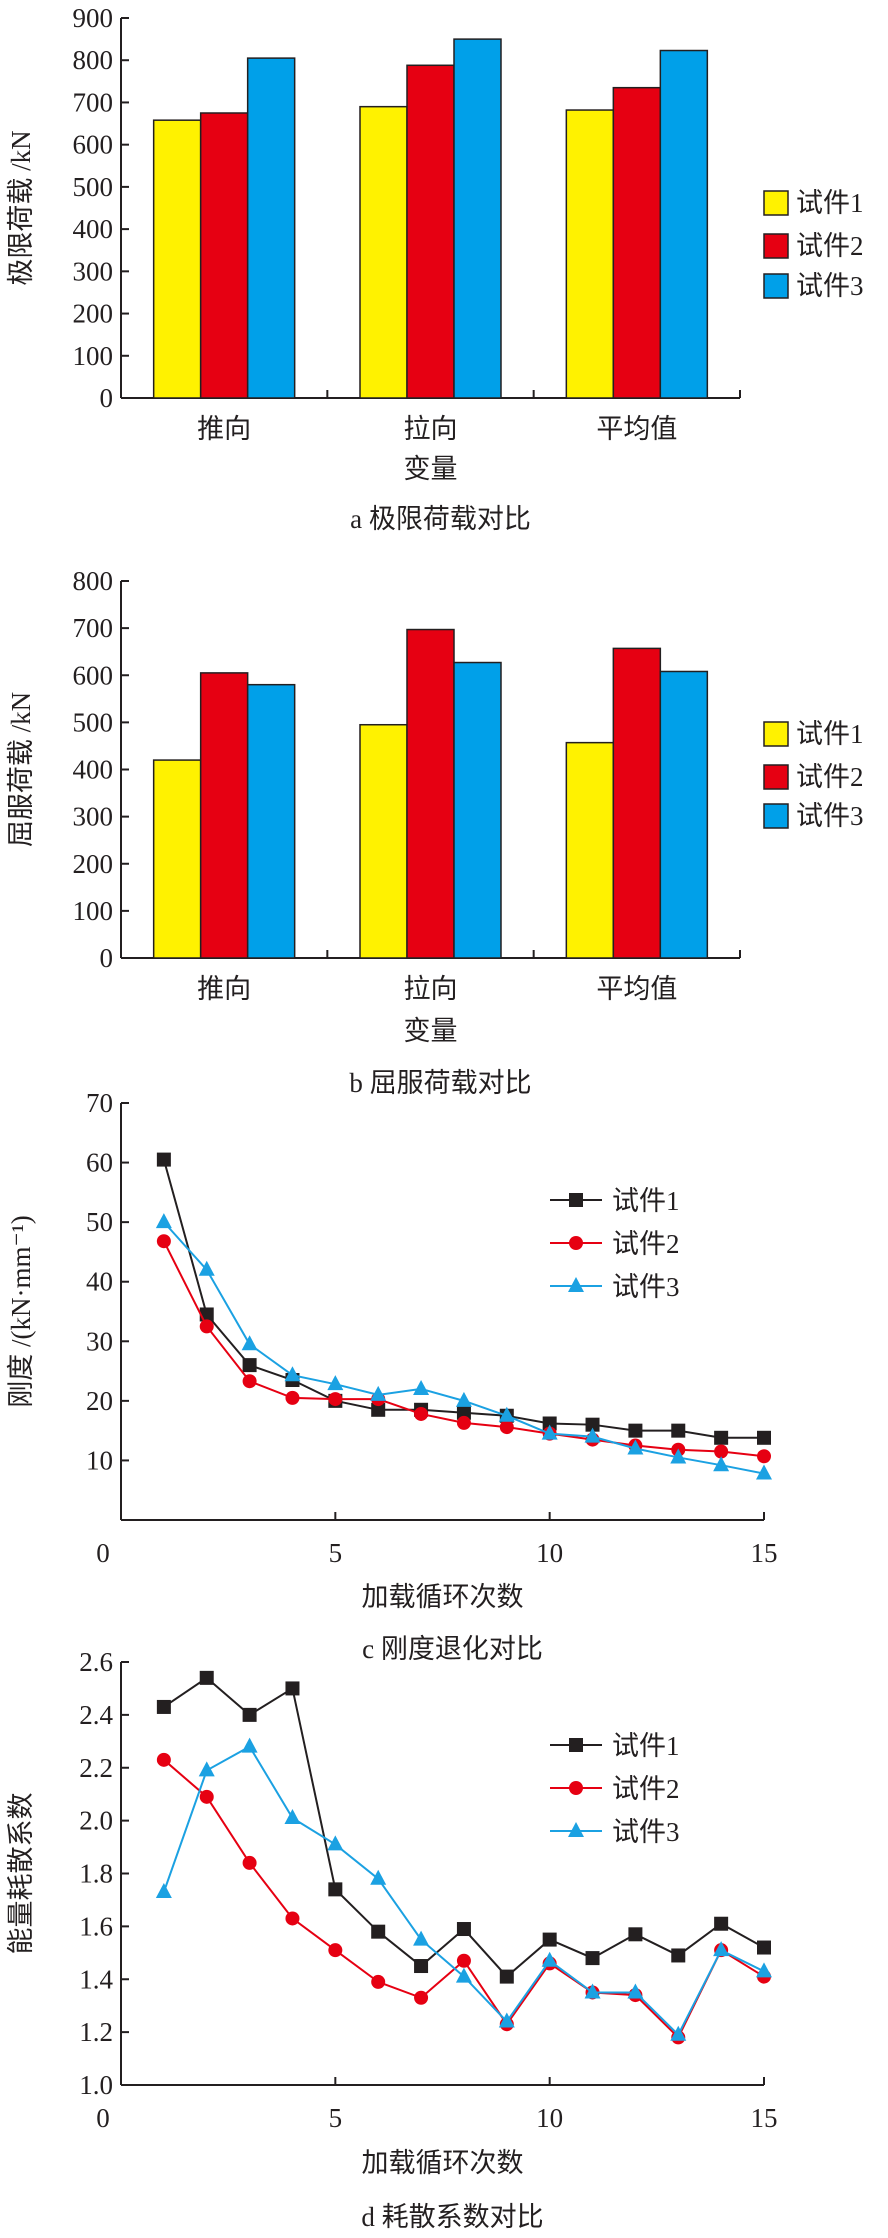  I want to click on y-tick-label: 0, so click(107, 398).